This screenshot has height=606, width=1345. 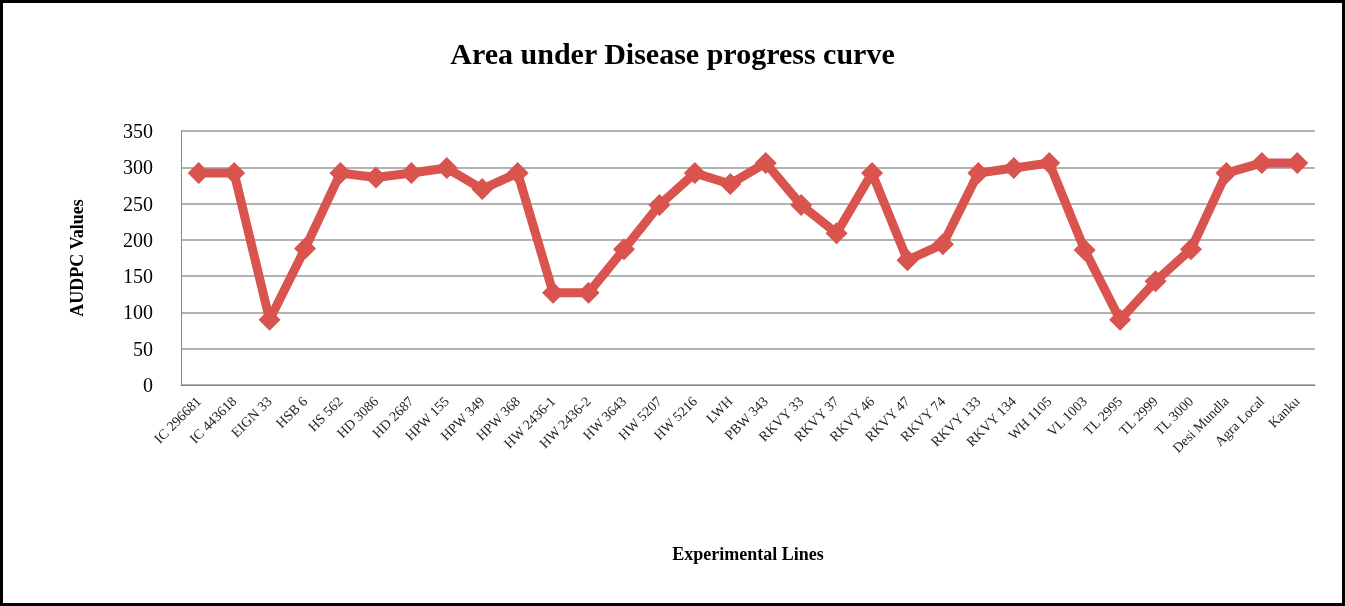 I want to click on y-tick-label: 200, so click(x=138, y=239).